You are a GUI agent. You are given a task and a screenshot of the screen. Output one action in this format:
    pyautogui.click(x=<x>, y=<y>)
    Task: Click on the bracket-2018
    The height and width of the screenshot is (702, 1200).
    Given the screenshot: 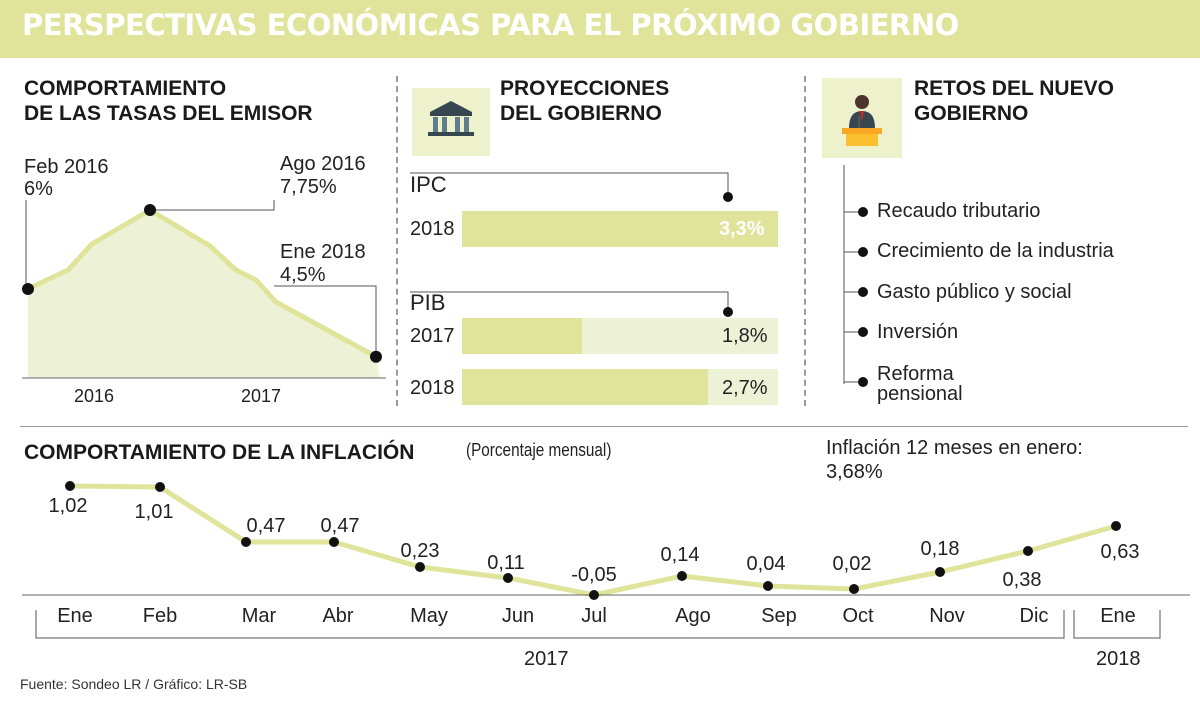 What is the action you would take?
    pyautogui.click(x=1117, y=624)
    